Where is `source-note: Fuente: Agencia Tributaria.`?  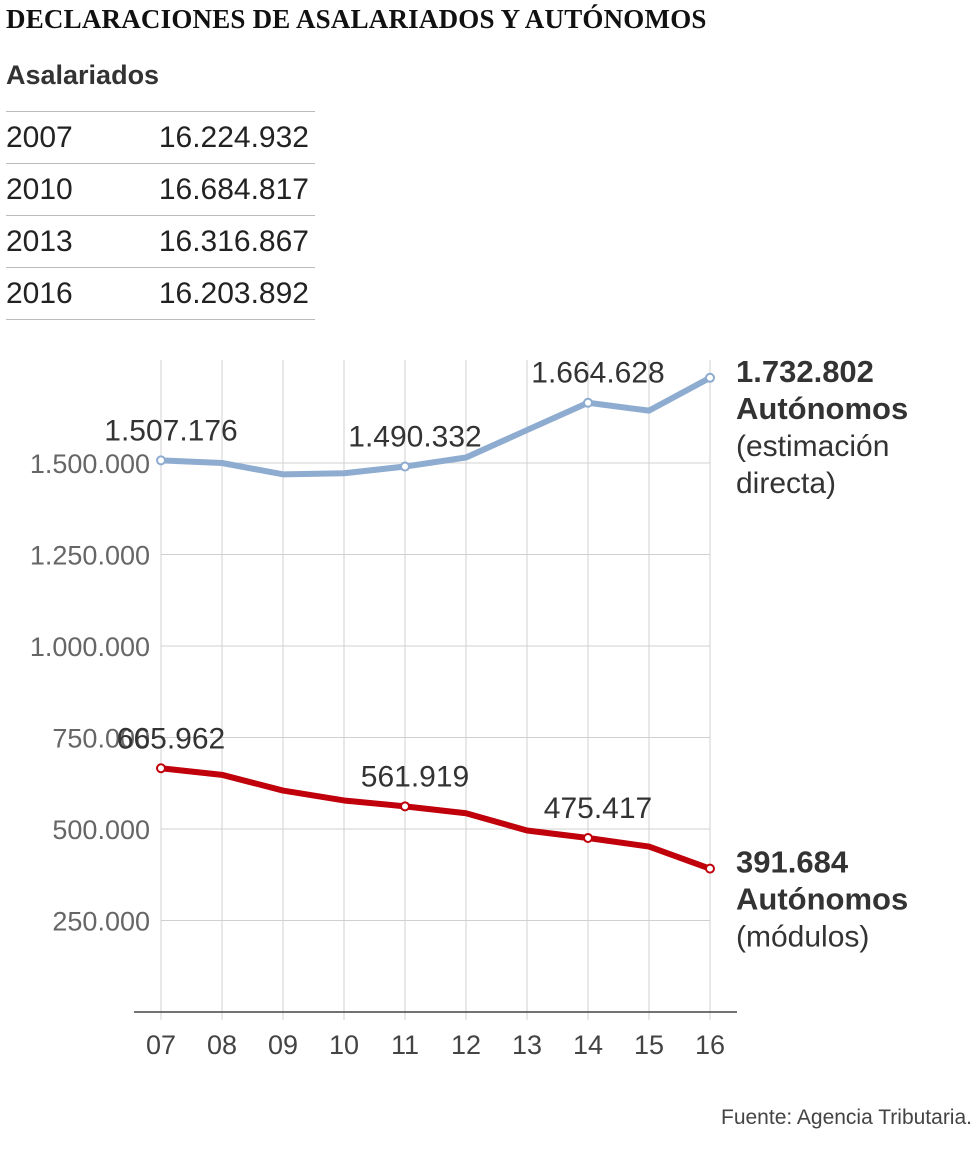 source-note: Fuente: Agencia Tributaria. is located at coordinates (846, 1117).